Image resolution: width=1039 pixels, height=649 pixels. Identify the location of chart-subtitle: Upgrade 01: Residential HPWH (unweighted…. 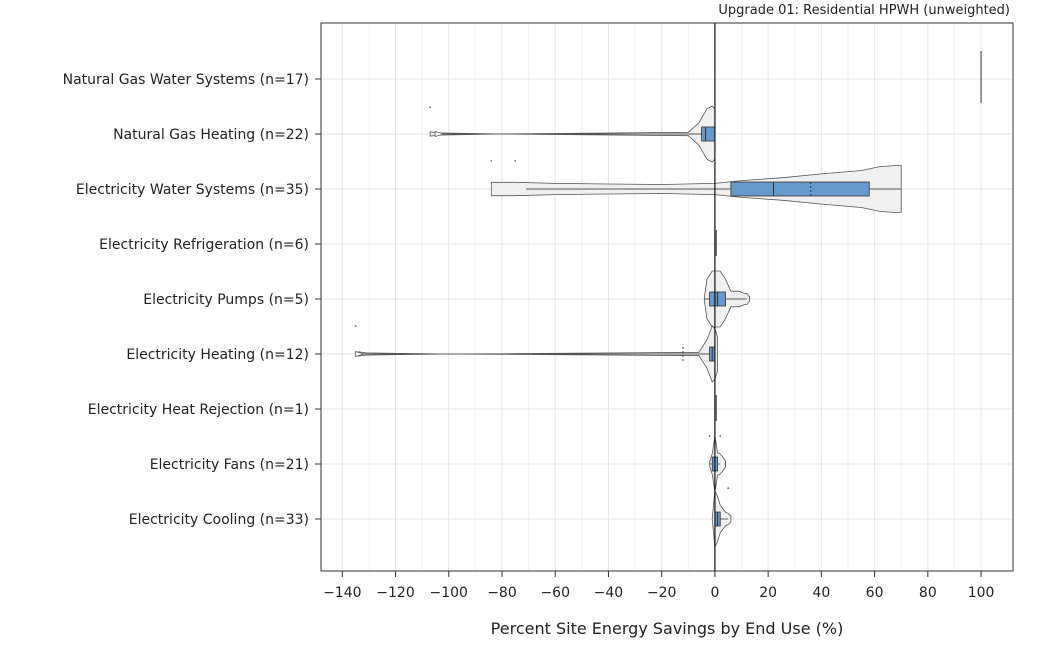
(864, 10).